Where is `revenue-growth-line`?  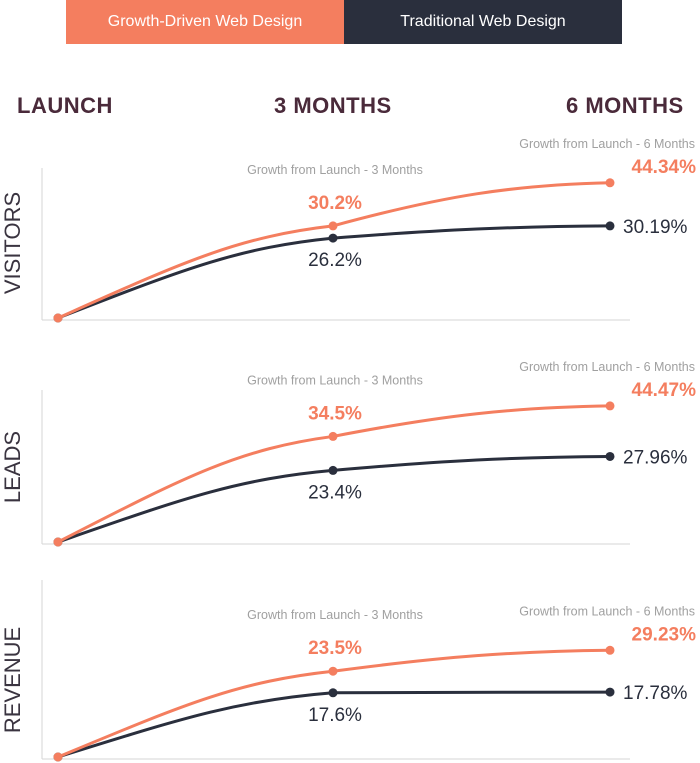
revenue-growth-line is located at coordinates (334, 703).